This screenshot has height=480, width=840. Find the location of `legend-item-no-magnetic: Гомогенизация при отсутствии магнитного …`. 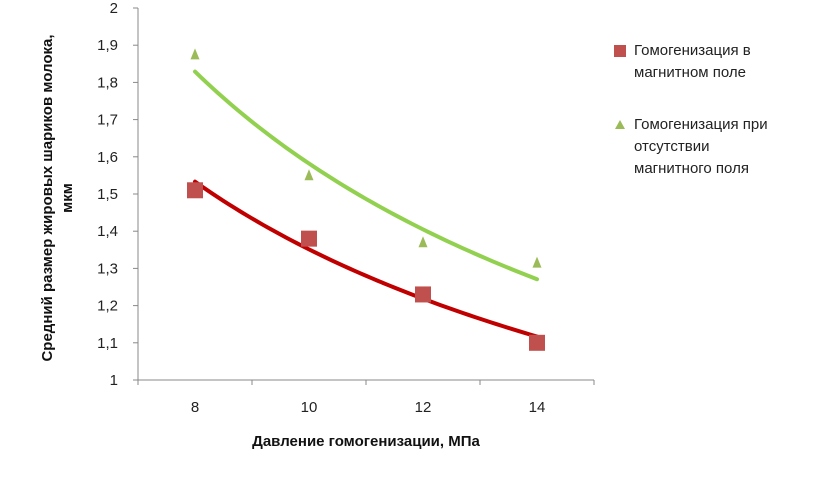

legend-item-no-magnetic: Гомогенизация при отсутствии магнитного … is located at coordinates (724, 147).